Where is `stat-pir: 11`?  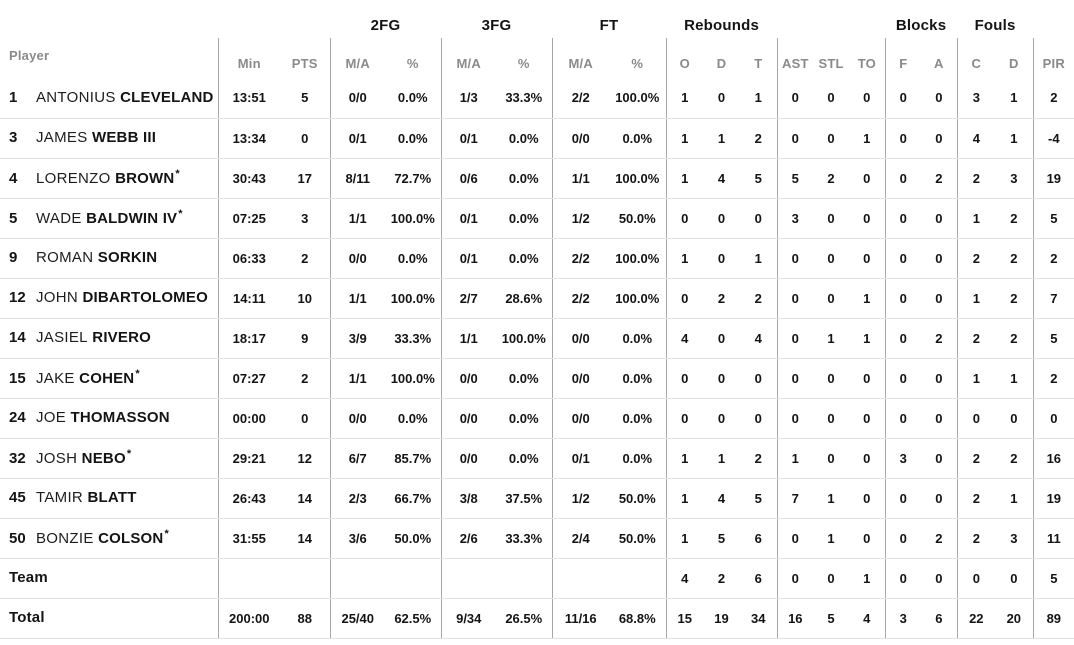 stat-pir: 11 is located at coordinates (1053, 538).